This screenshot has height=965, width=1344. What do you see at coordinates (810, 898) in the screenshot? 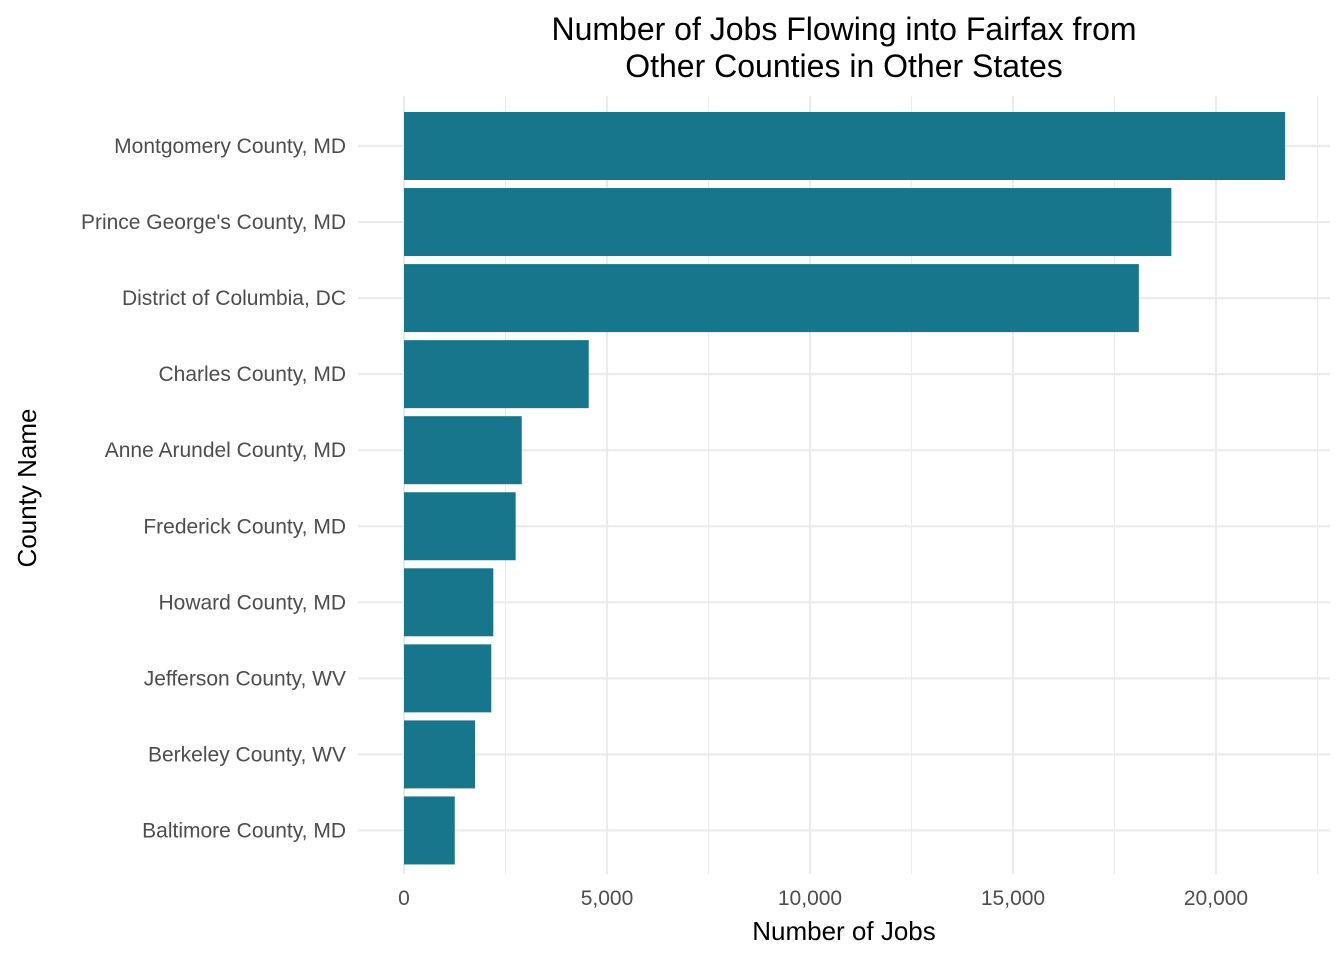
I see `x-tick-label: 10,000` at bounding box center [810, 898].